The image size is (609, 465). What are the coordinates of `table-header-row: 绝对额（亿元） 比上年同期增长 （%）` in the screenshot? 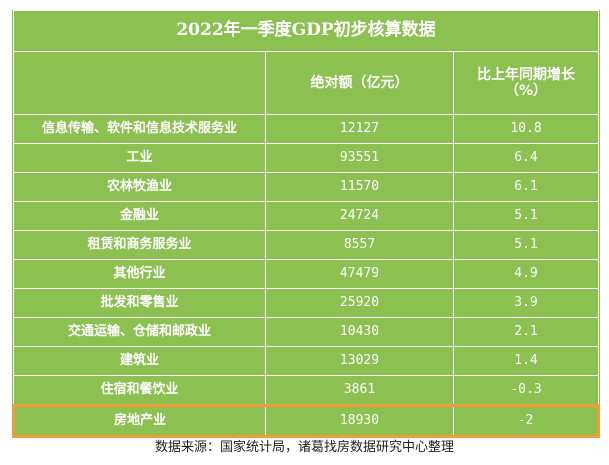 It's located at (306, 83).